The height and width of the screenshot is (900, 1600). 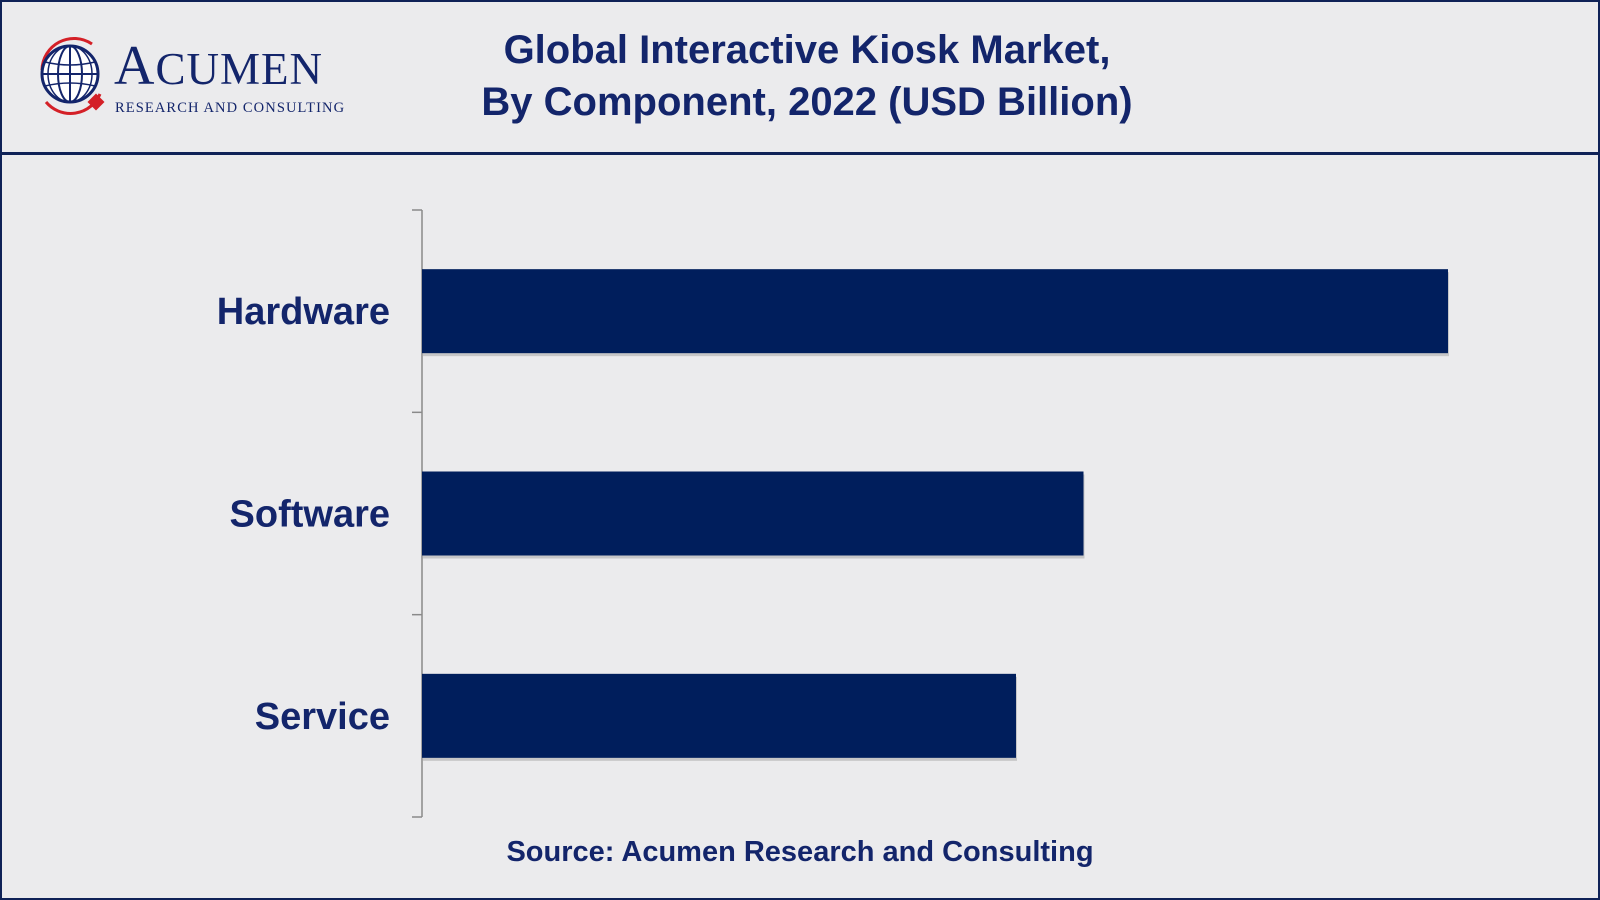 What do you see at coordinates (230, 108) in the screenshot?
I see `logo-tagline: RESEARCH AND CONSULTING` at bounding box center [230, 108].